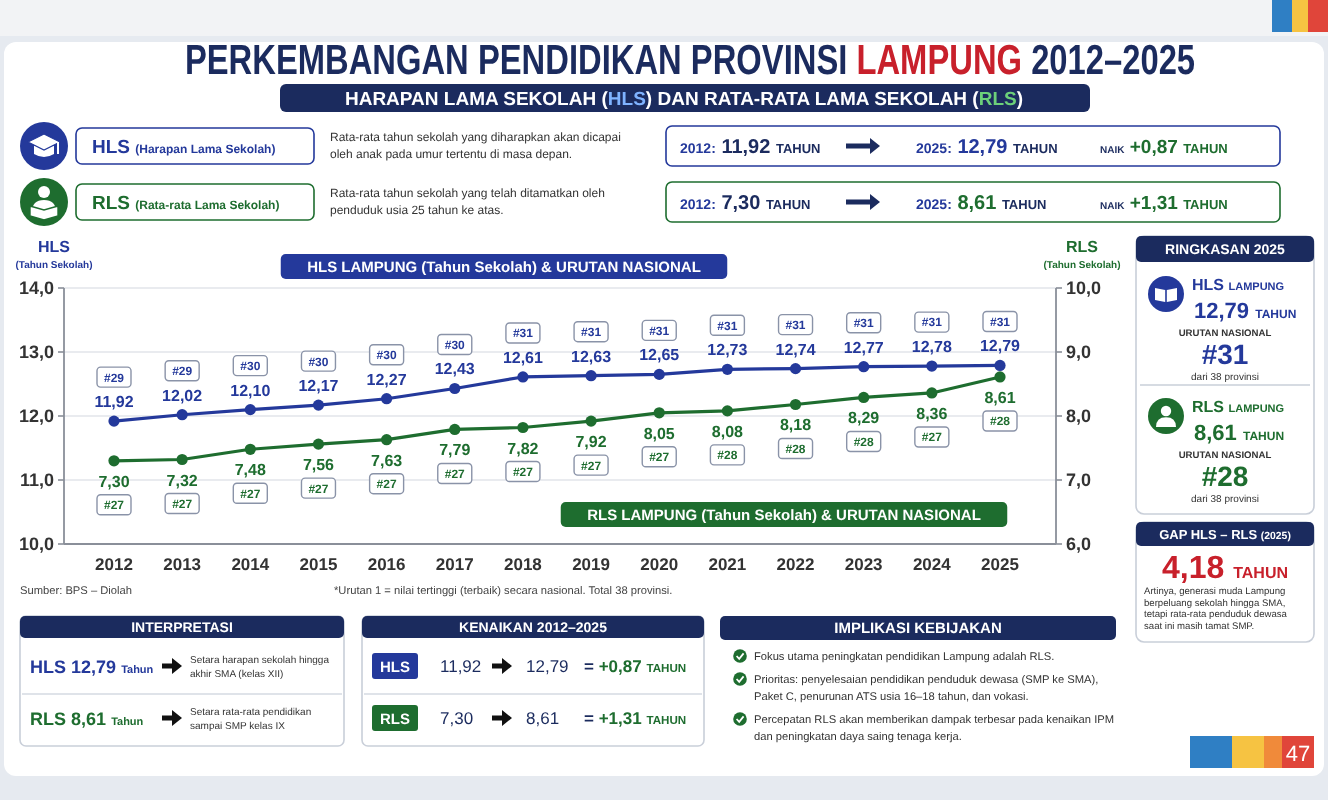 This screenshot has height=800, width=1328. Describe the element at coordinates (1084, 288) in the screenshot. I see `y2-tick-label: 10,0` at that location.